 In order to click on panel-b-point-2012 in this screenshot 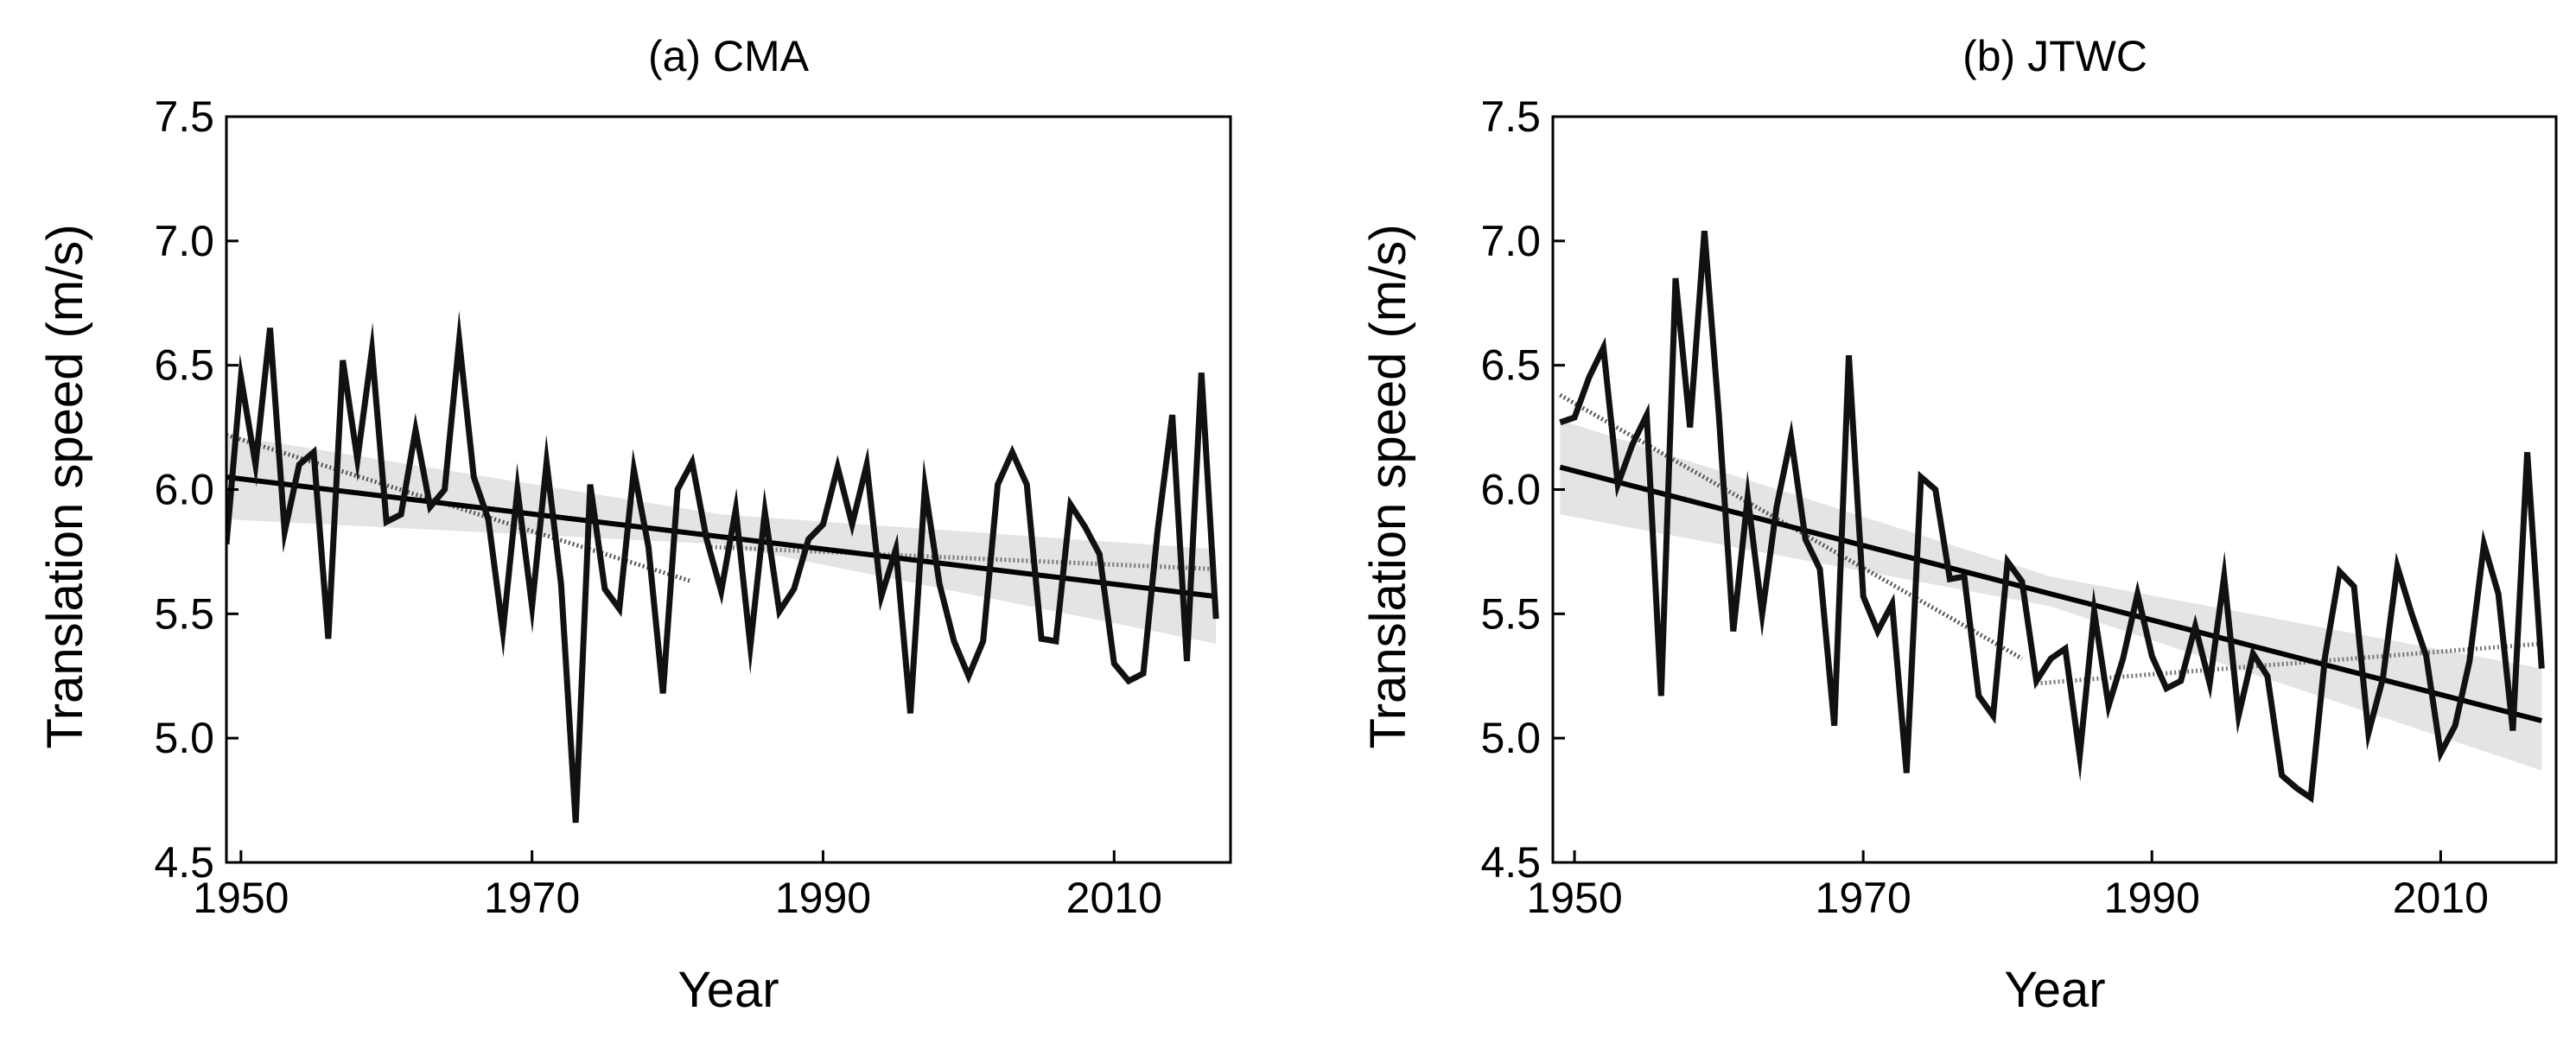, I will do `click(2470, 661)`.